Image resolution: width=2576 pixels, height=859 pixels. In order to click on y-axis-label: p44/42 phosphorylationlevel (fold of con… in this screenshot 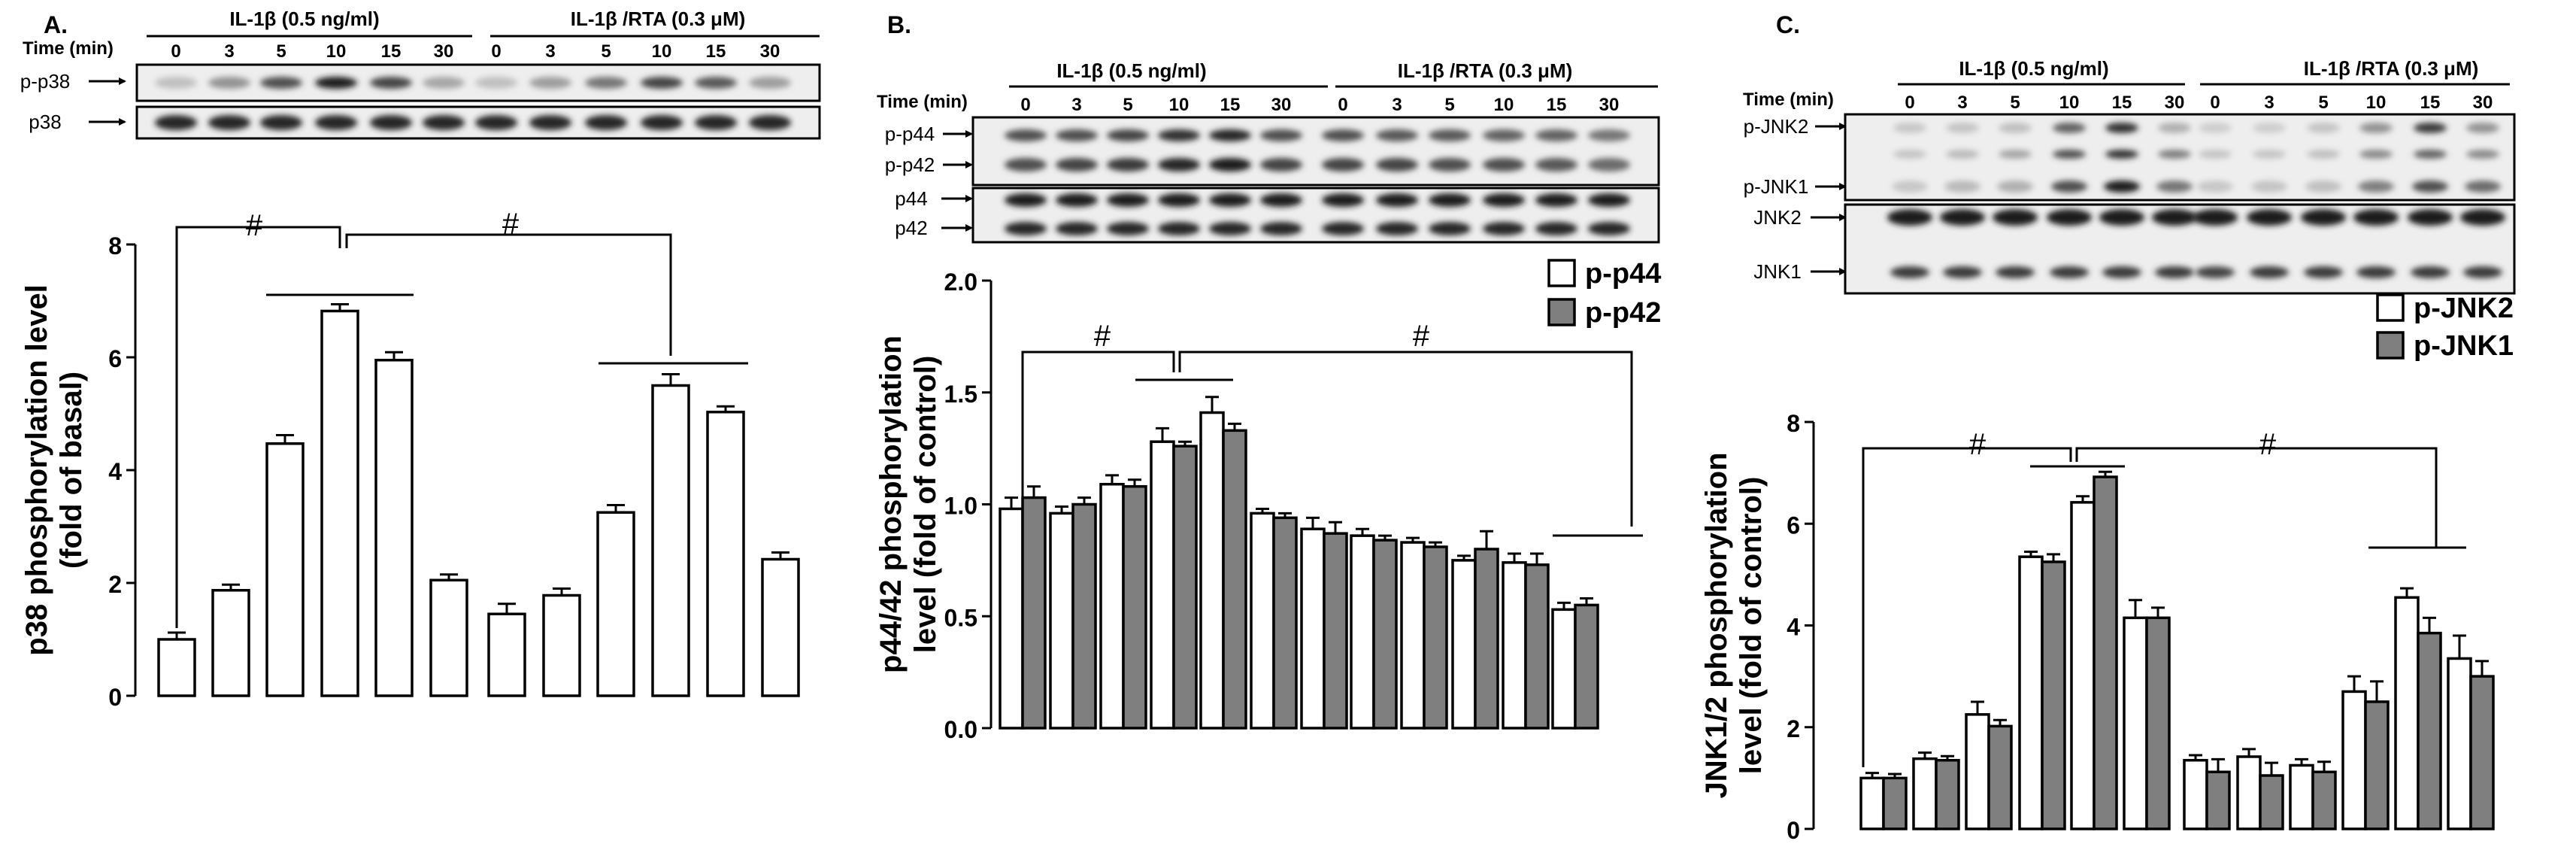, I will do `click(908, 504)`.